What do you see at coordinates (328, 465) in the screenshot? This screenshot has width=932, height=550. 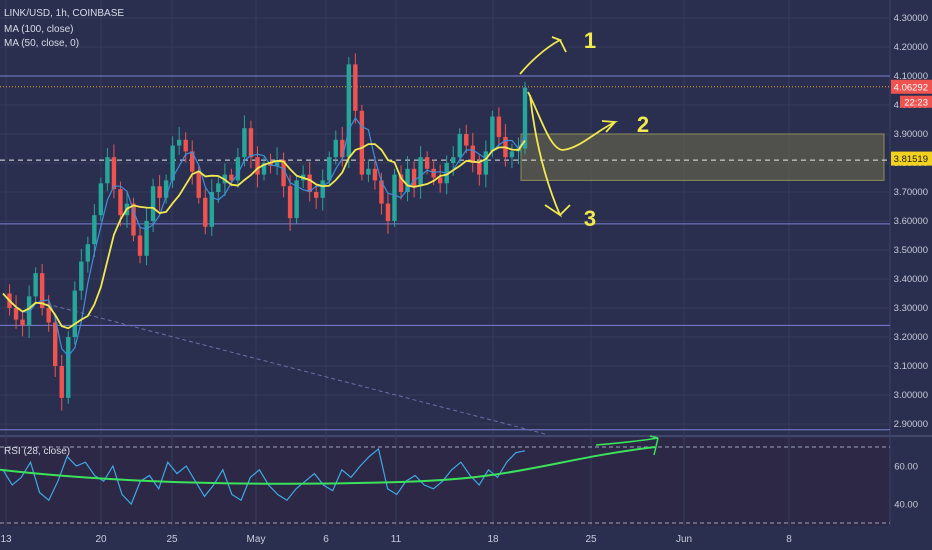 I see `rsi-trend-curve` at bounding box center [328, 465].